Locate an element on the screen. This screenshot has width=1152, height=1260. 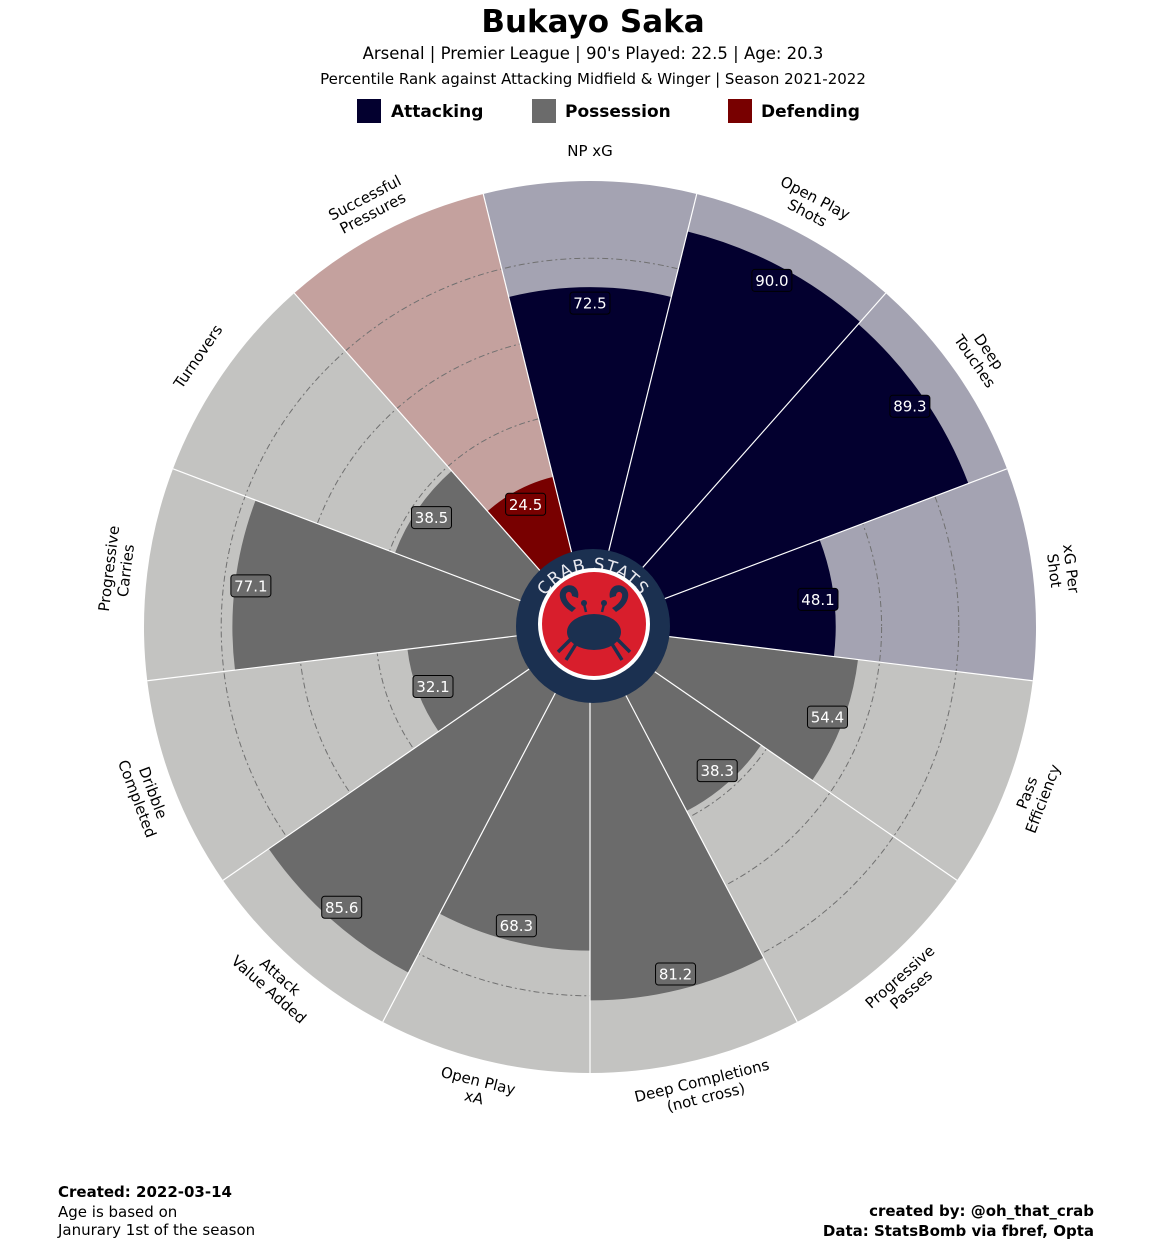
value-label: 48.1 is located at coordinates (818, 599).